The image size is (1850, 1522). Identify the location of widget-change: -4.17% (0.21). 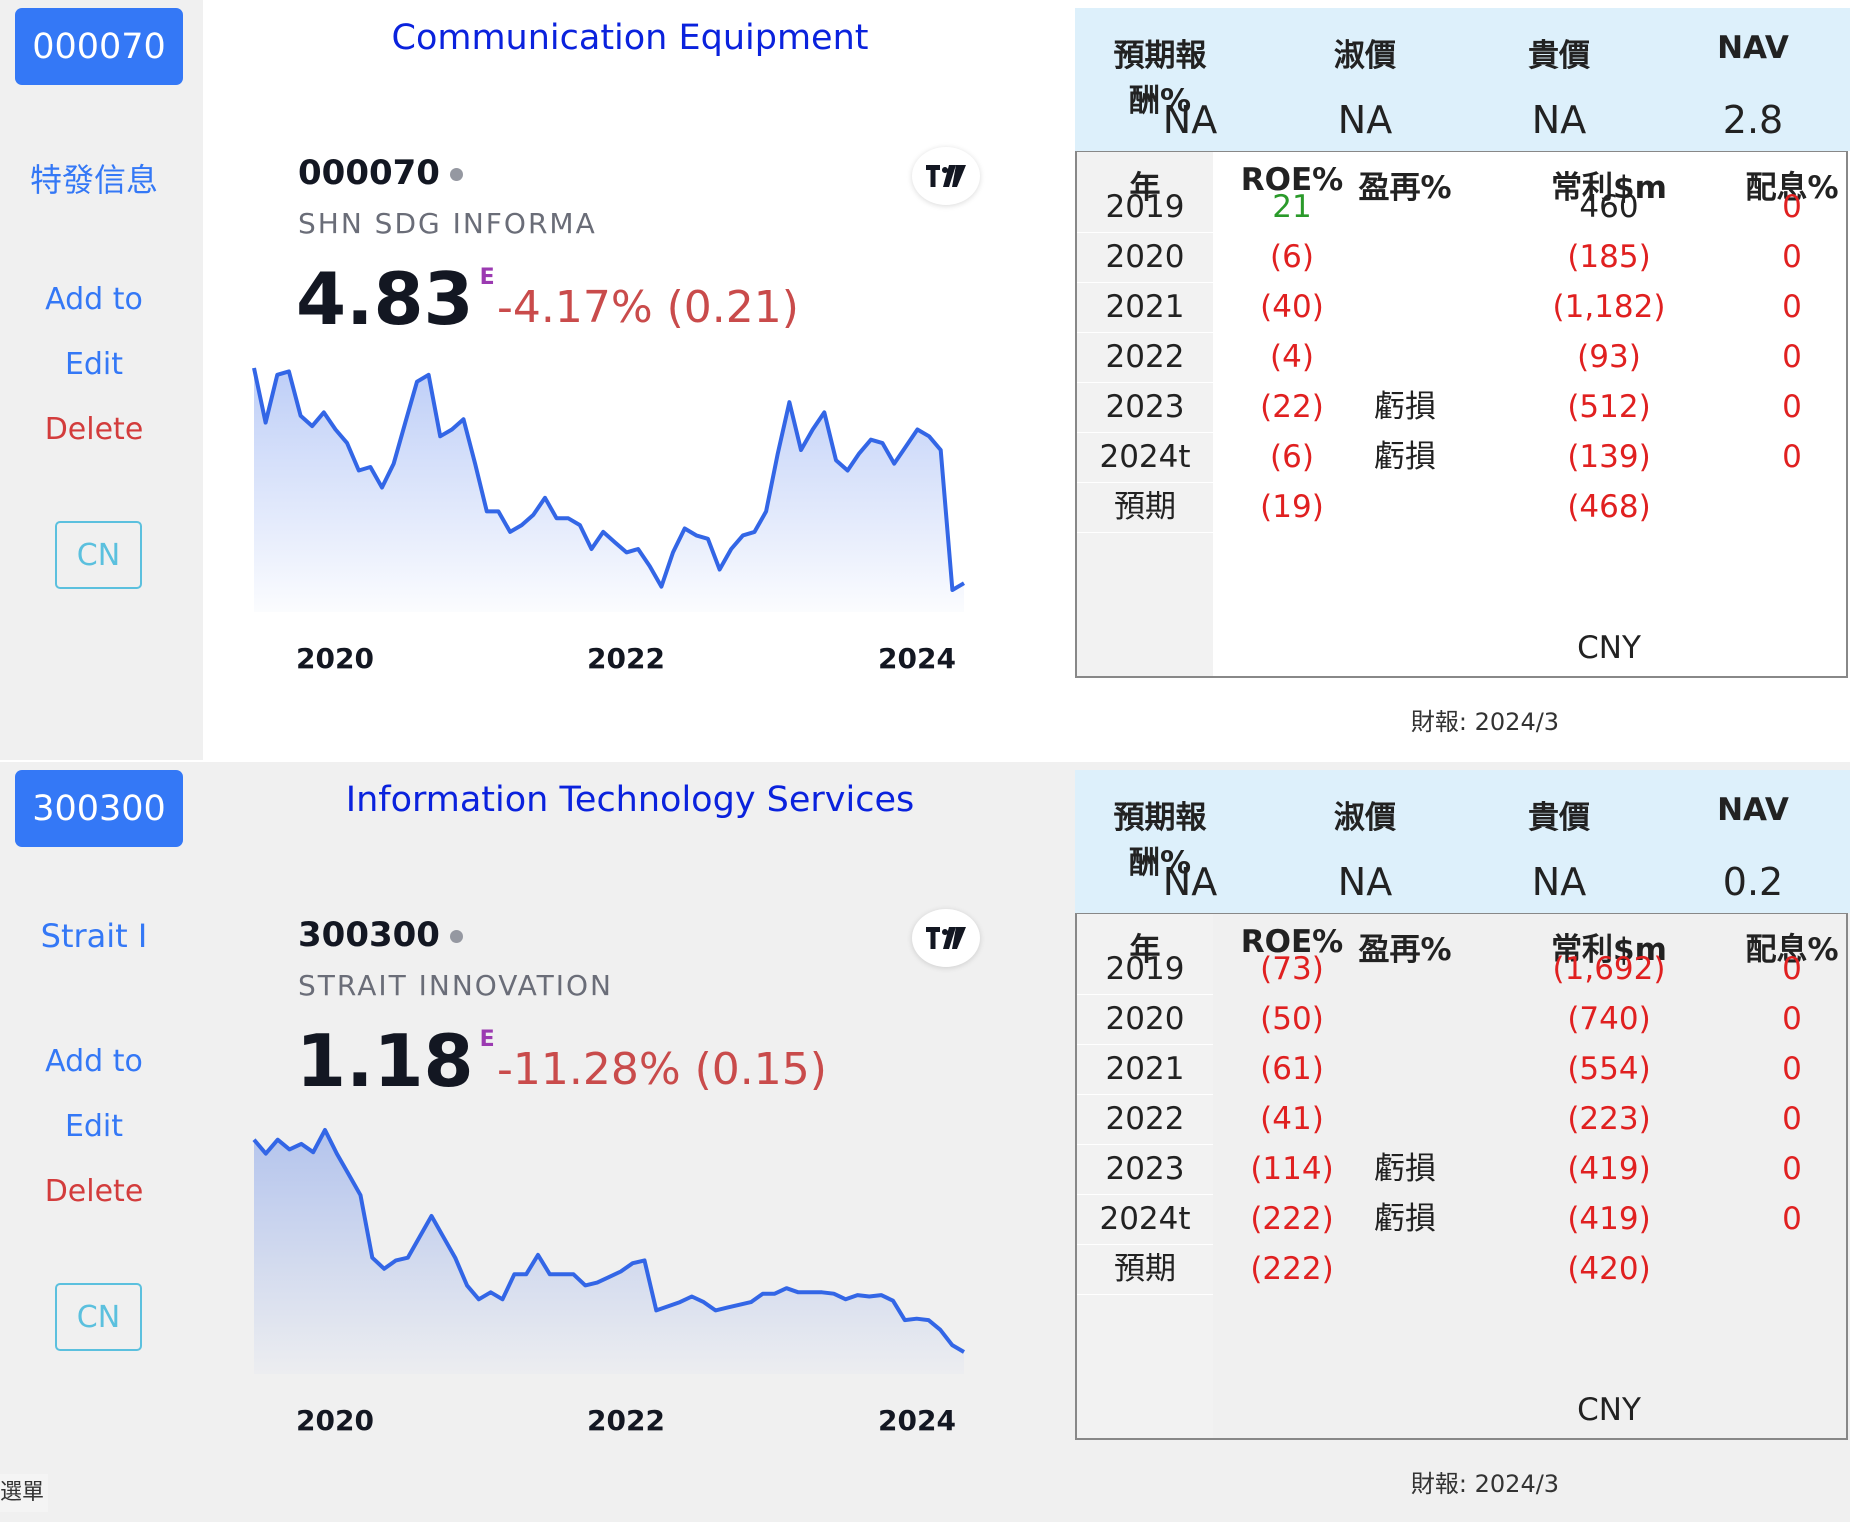
(648, 307).